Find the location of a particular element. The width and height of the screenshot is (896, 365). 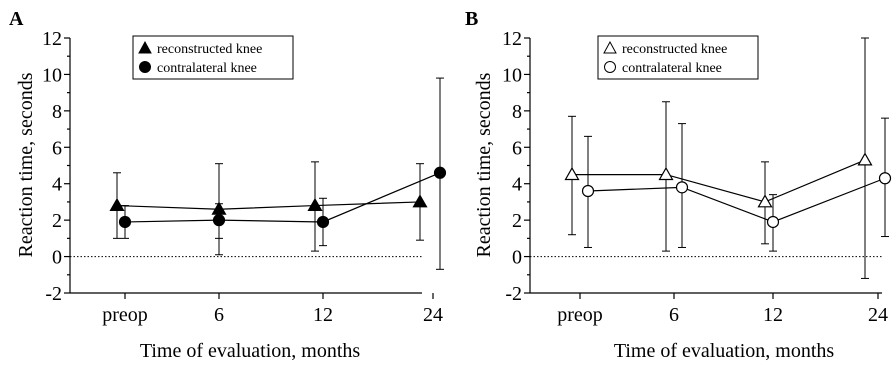

series-reconstructed-knee is located at coordinates (268, 208).